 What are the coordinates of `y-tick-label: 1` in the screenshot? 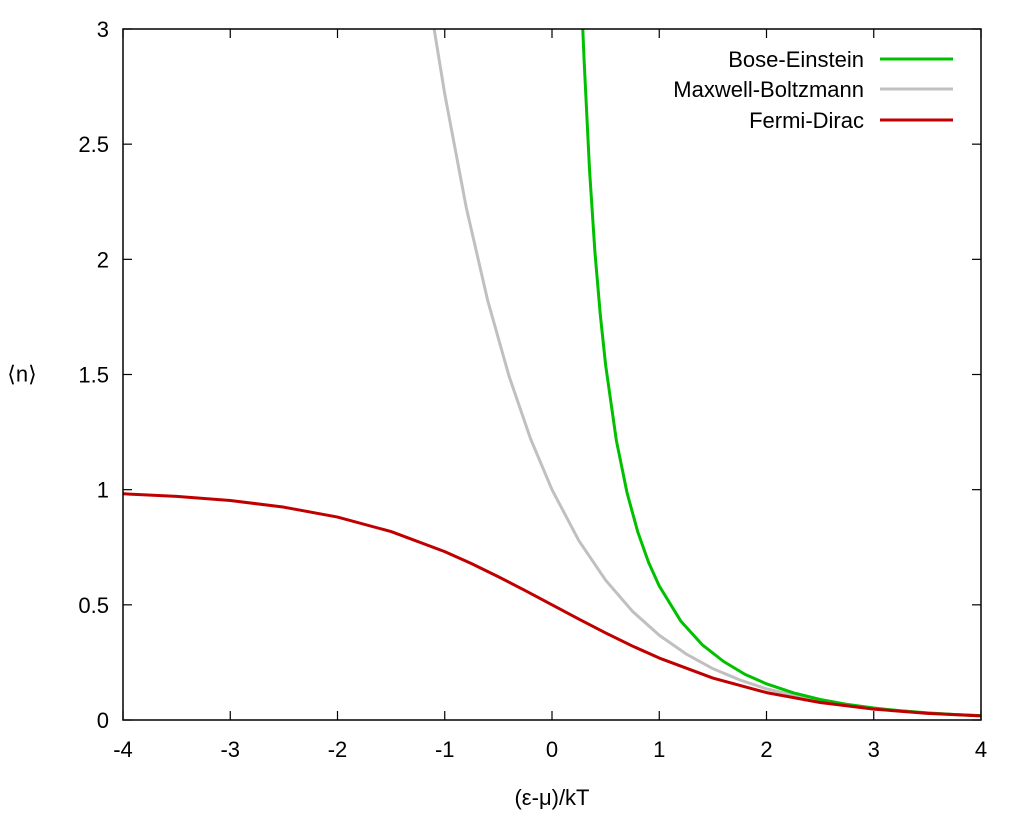 It's located at (103, 490).